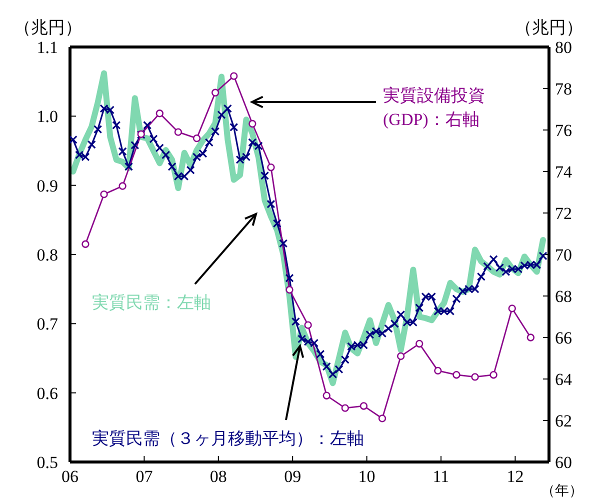 Image resolution: width=591 pixels, height=502 pixels. I want to click on y-tick-label: 0.6, so click(47, 393).